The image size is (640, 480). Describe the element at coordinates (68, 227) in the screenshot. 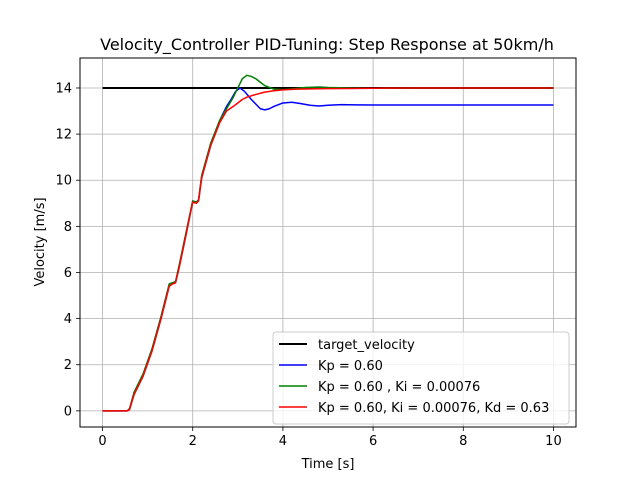

I see `y-tick-label: 8` at that location.